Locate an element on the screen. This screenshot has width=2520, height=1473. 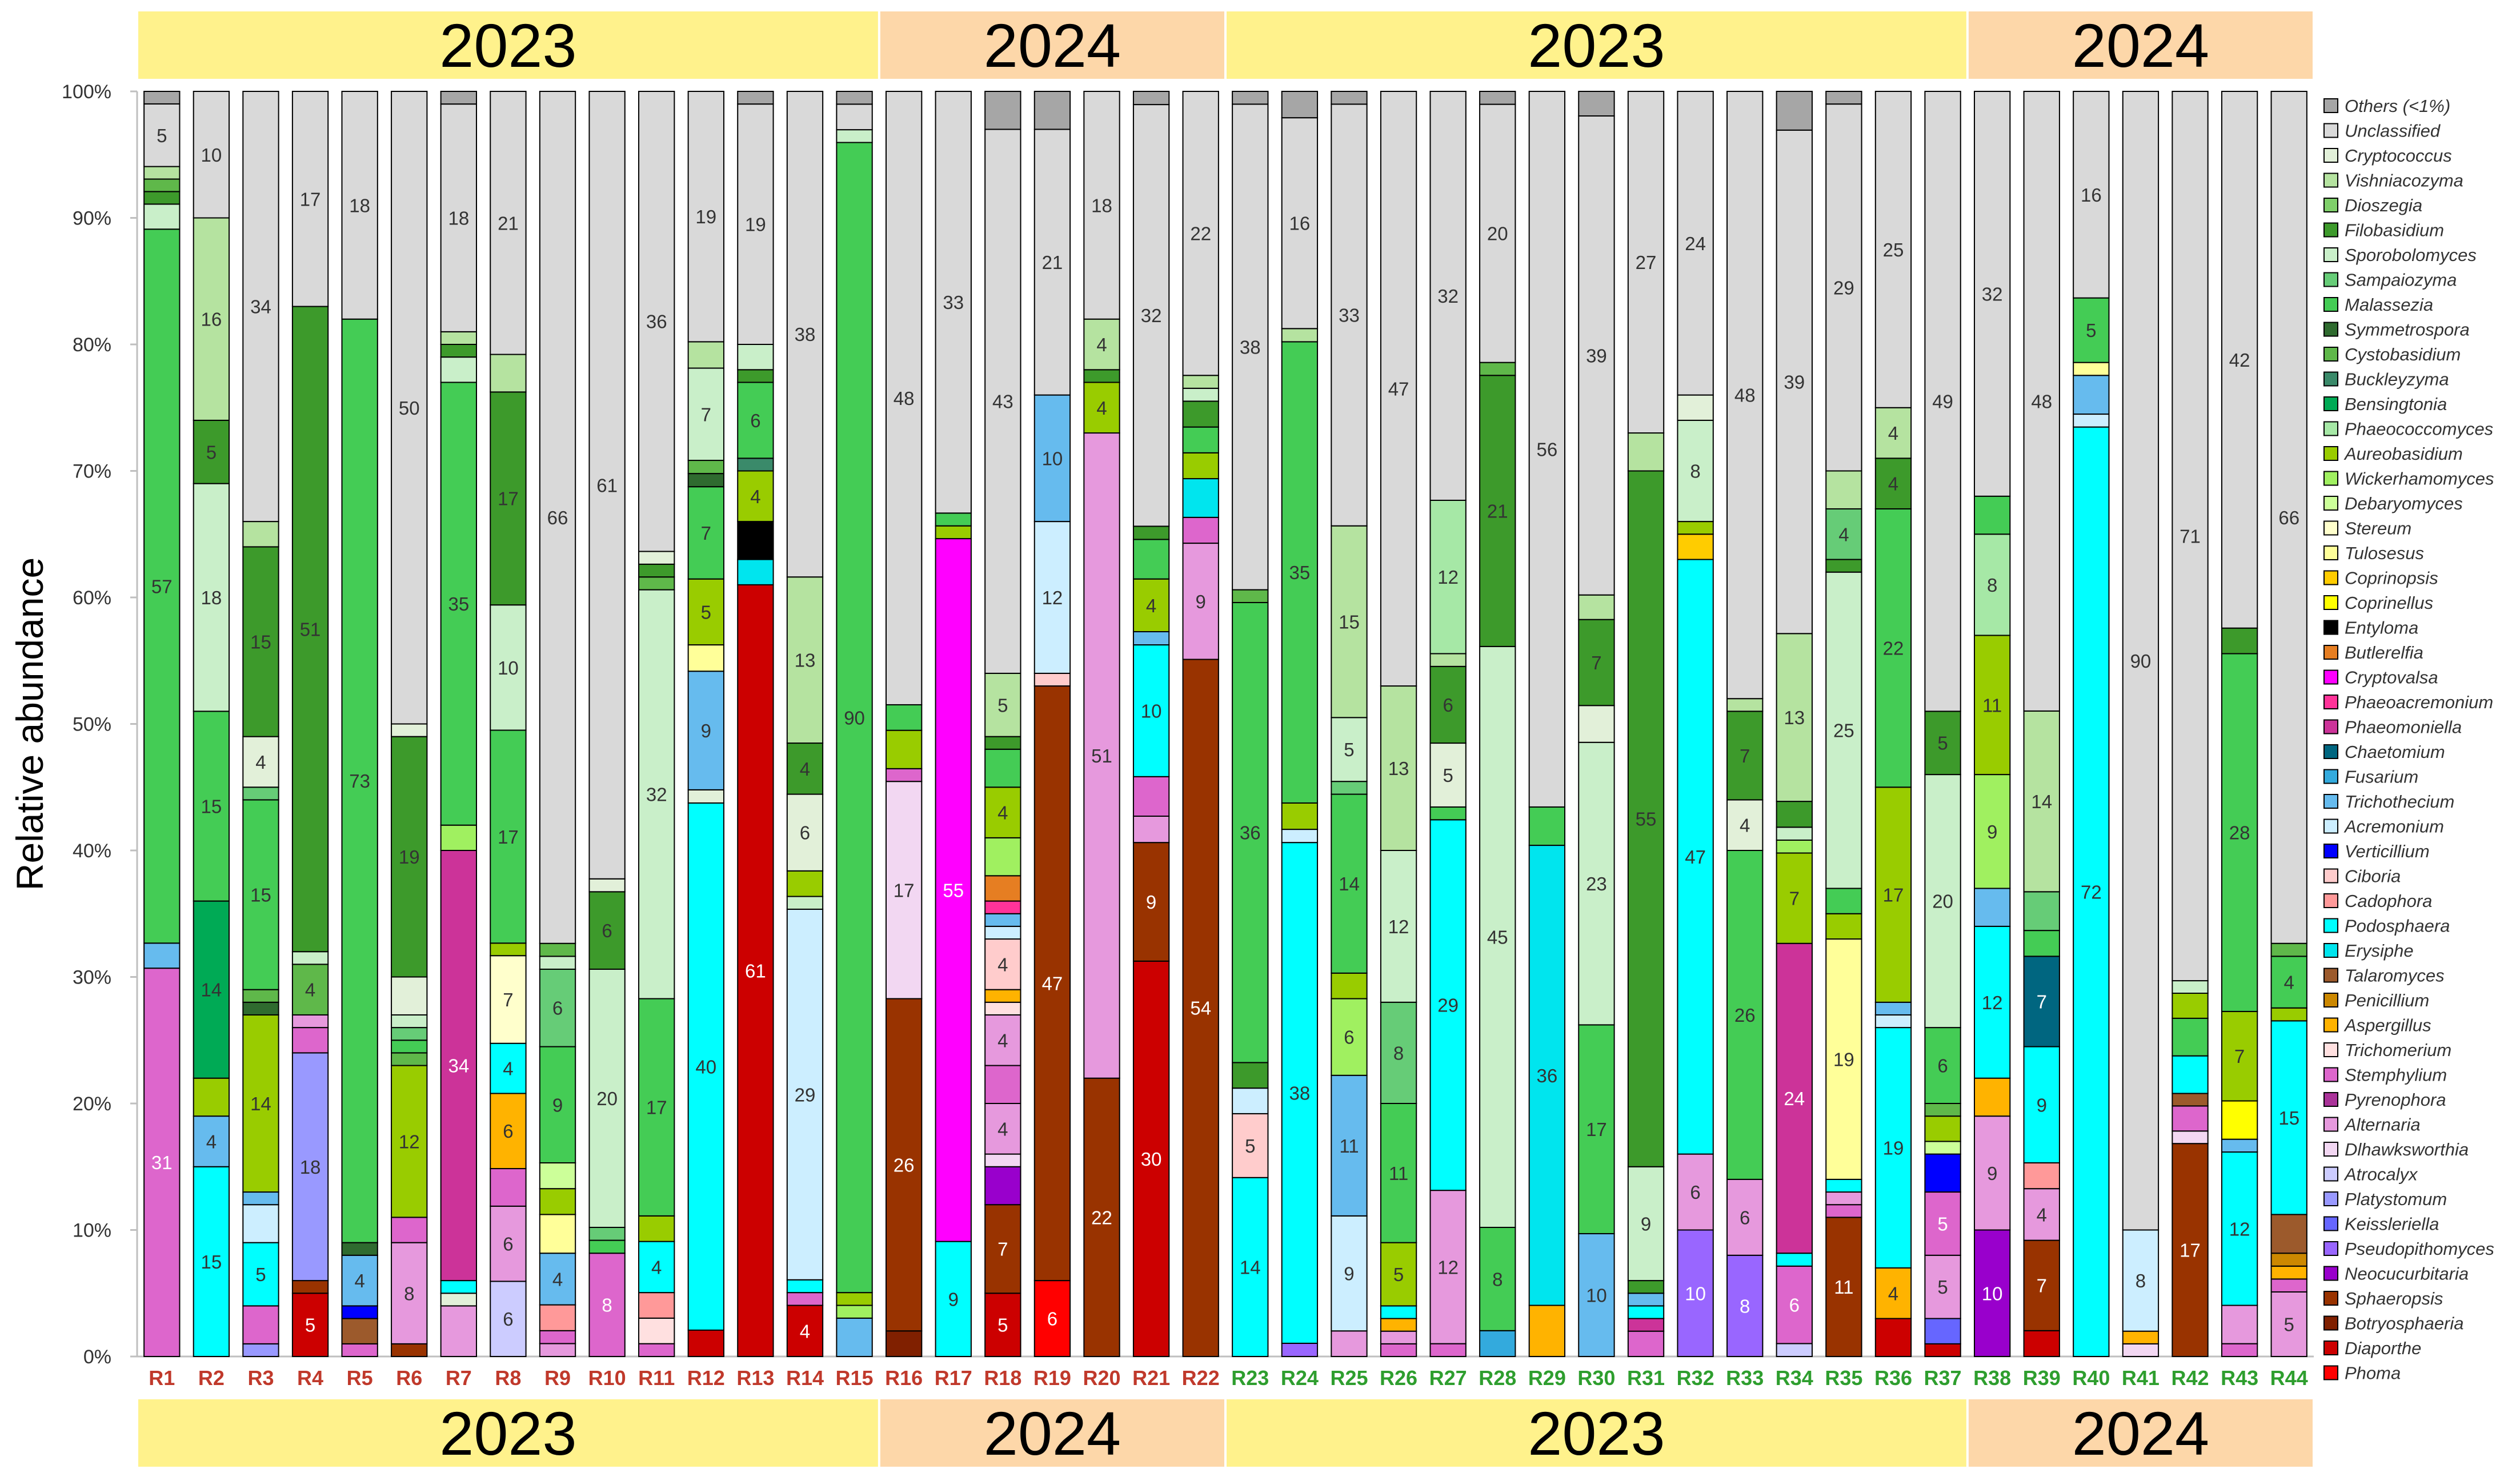
legend-entry: Alternaria is located at coordinates (2382, 1125).